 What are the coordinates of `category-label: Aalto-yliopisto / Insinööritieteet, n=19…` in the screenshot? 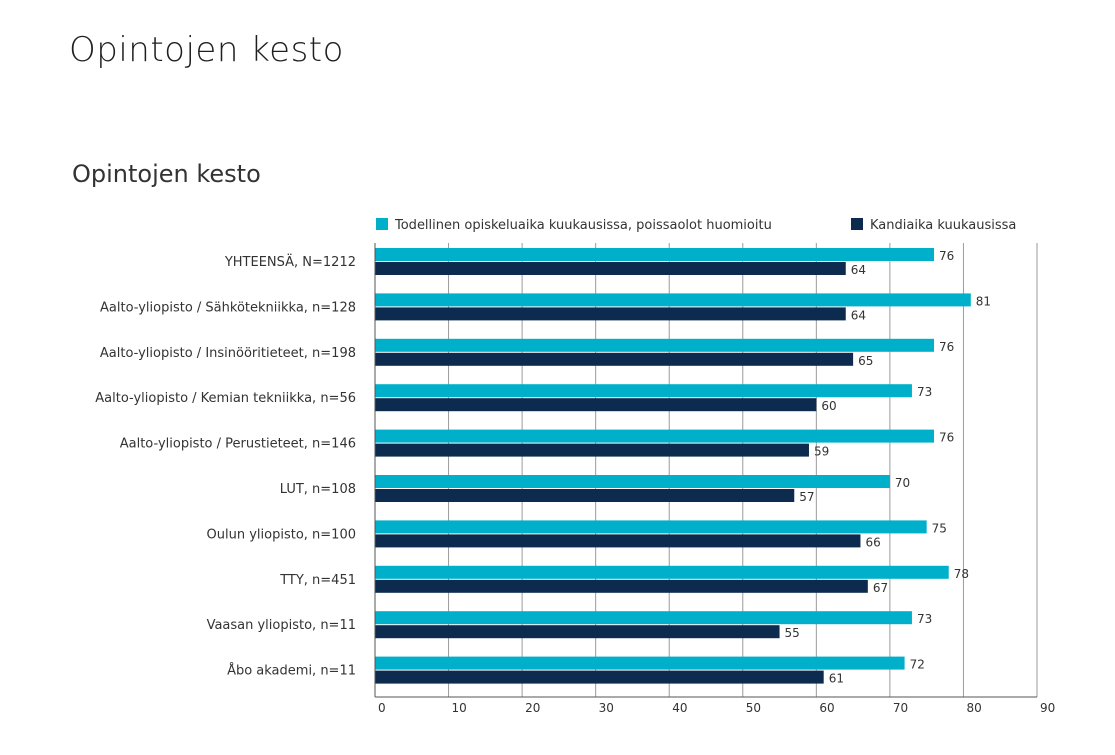 It's located at (228, 353).